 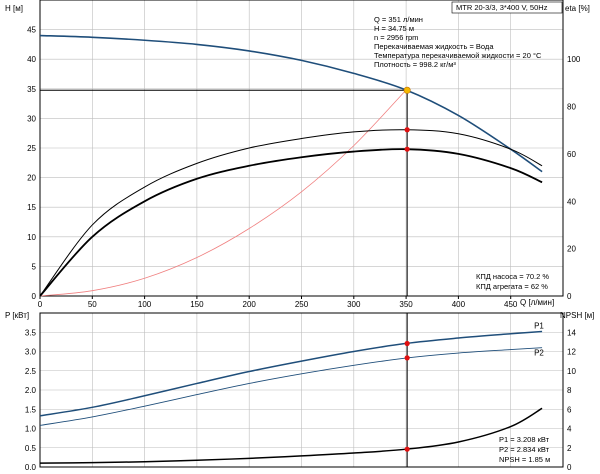 I want to click on pump-header-box, so click(x=507, y=7).